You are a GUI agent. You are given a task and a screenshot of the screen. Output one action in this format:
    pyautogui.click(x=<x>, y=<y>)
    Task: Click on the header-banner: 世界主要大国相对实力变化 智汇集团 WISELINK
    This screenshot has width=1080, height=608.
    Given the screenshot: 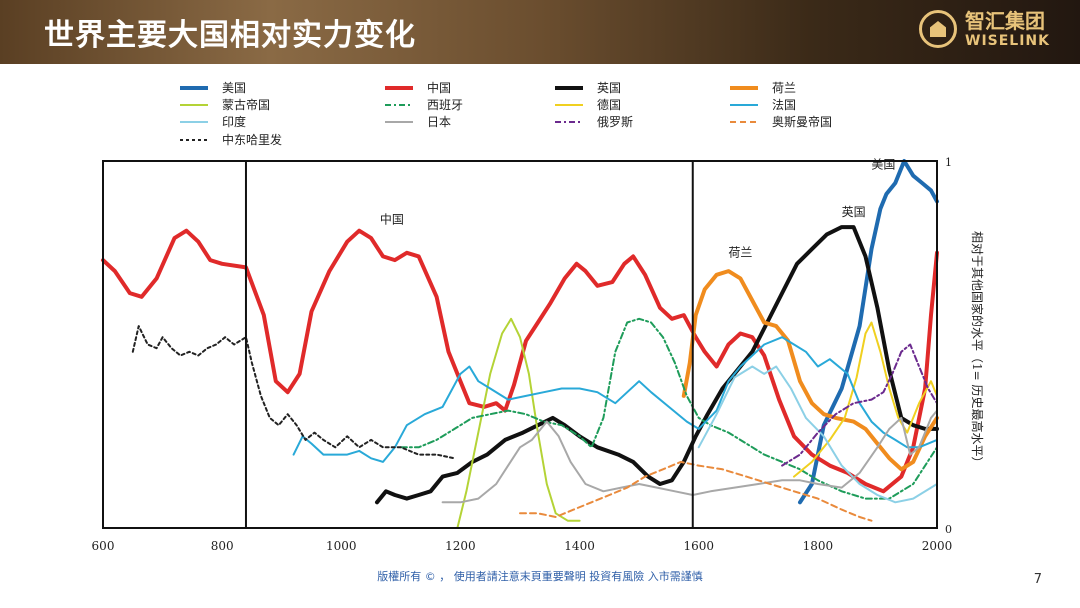 What is the action you would take?
    pyautogui.click(x=540, y=32)
    